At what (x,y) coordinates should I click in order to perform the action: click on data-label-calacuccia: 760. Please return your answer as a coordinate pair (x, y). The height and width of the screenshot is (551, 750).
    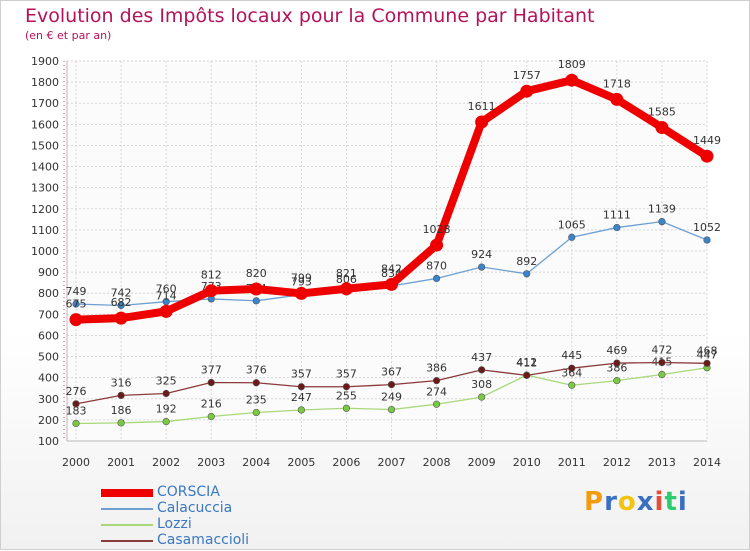
    Looking at the image, I should click on (166, 289).